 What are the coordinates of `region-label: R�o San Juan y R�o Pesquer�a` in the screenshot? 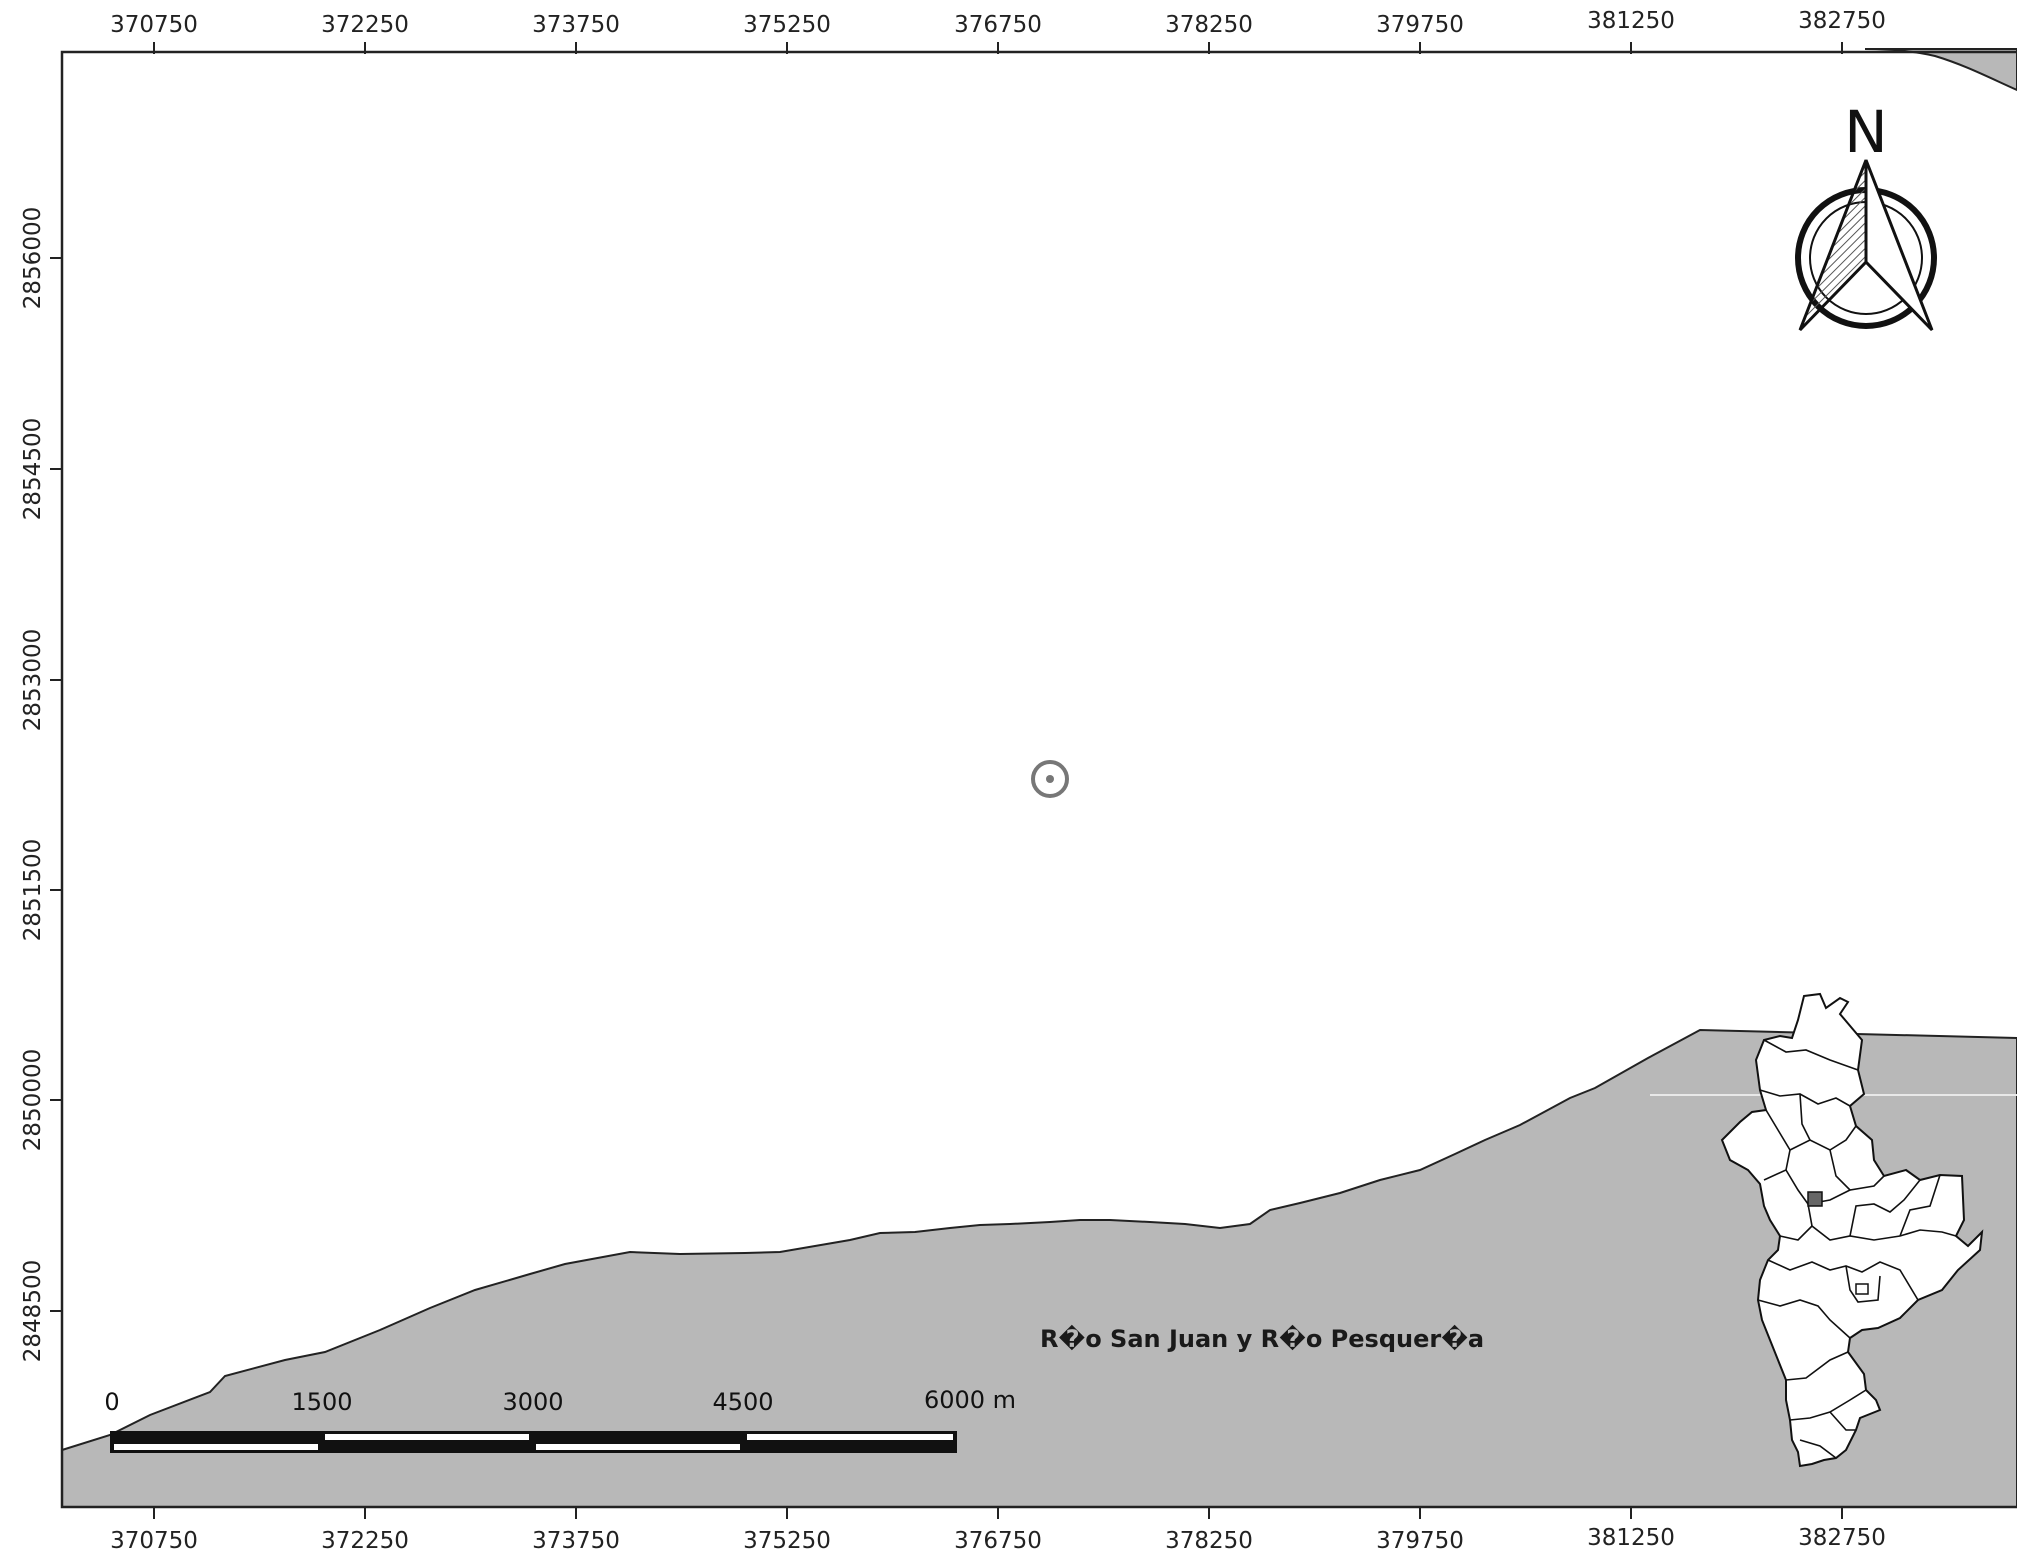 It's located at (1262, 1338).